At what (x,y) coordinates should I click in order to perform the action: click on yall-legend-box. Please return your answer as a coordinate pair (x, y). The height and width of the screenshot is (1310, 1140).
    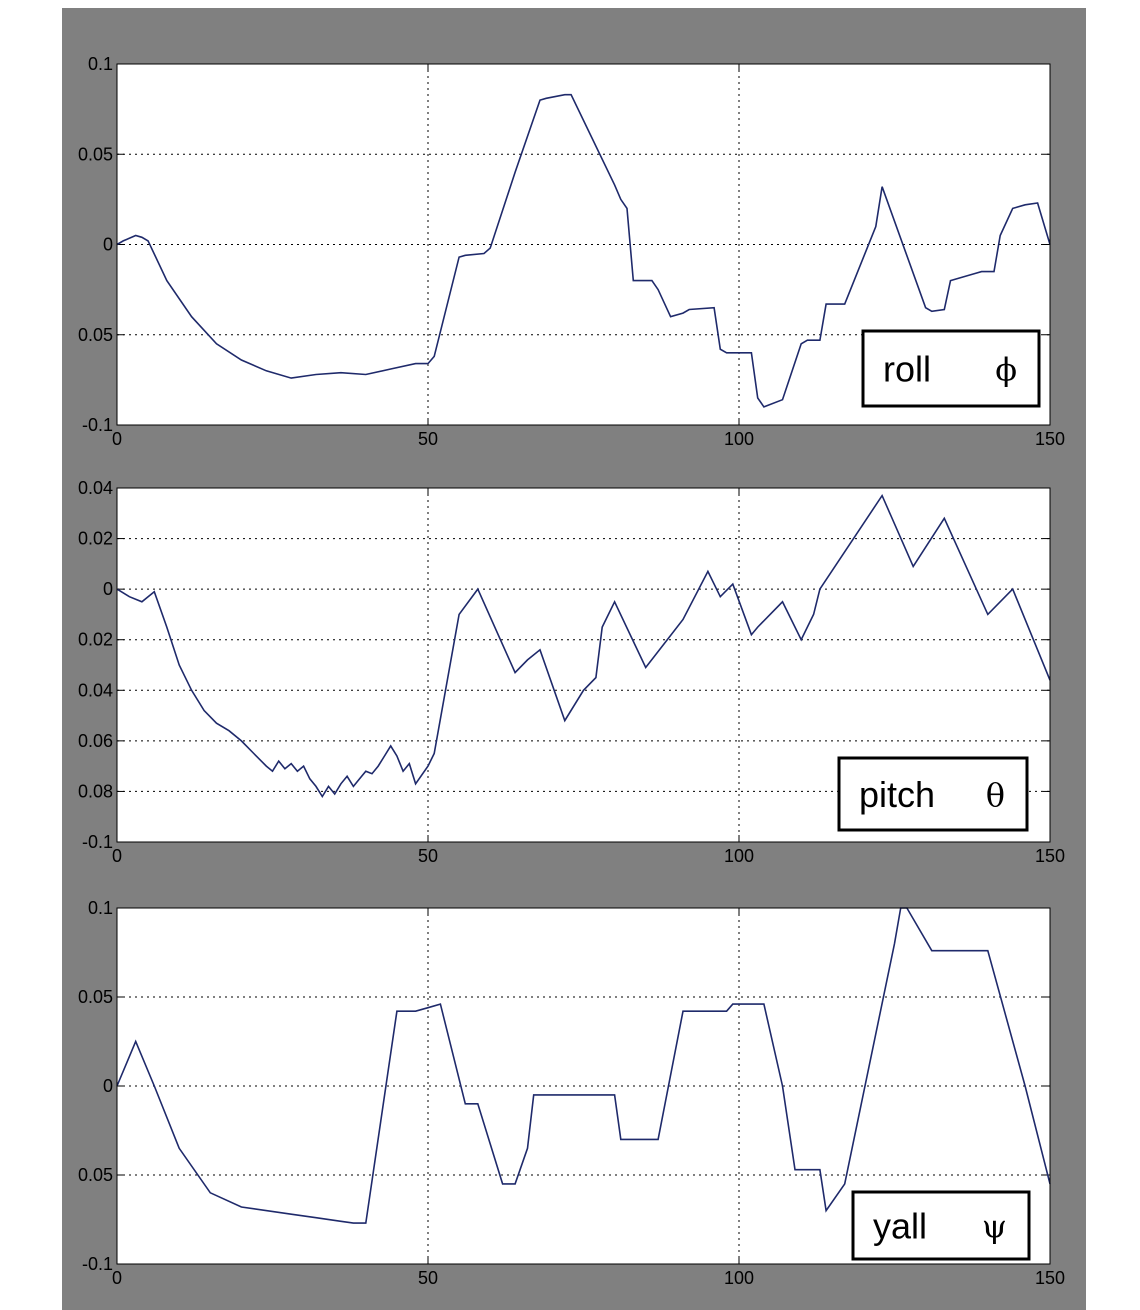
    Looking at the image, I should click on (941, 1225).